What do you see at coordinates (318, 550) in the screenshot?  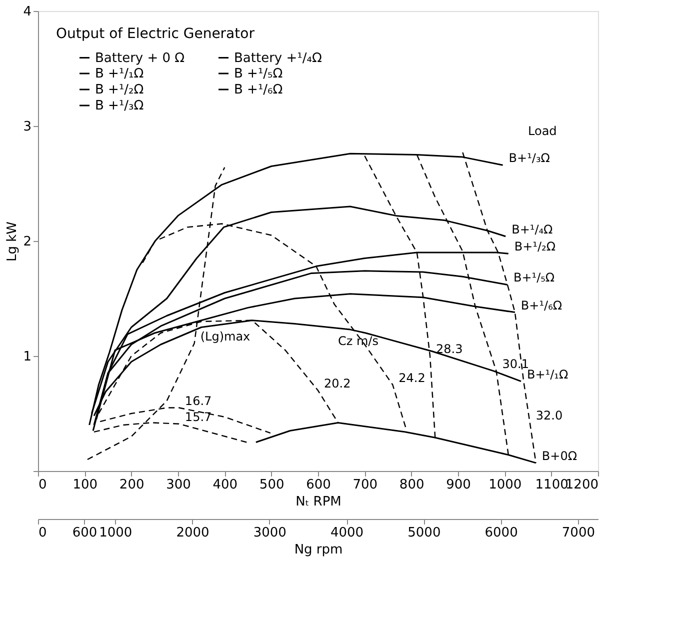 I see `x2-axis-title: Ng rpm` at bounding box center [318, 550].